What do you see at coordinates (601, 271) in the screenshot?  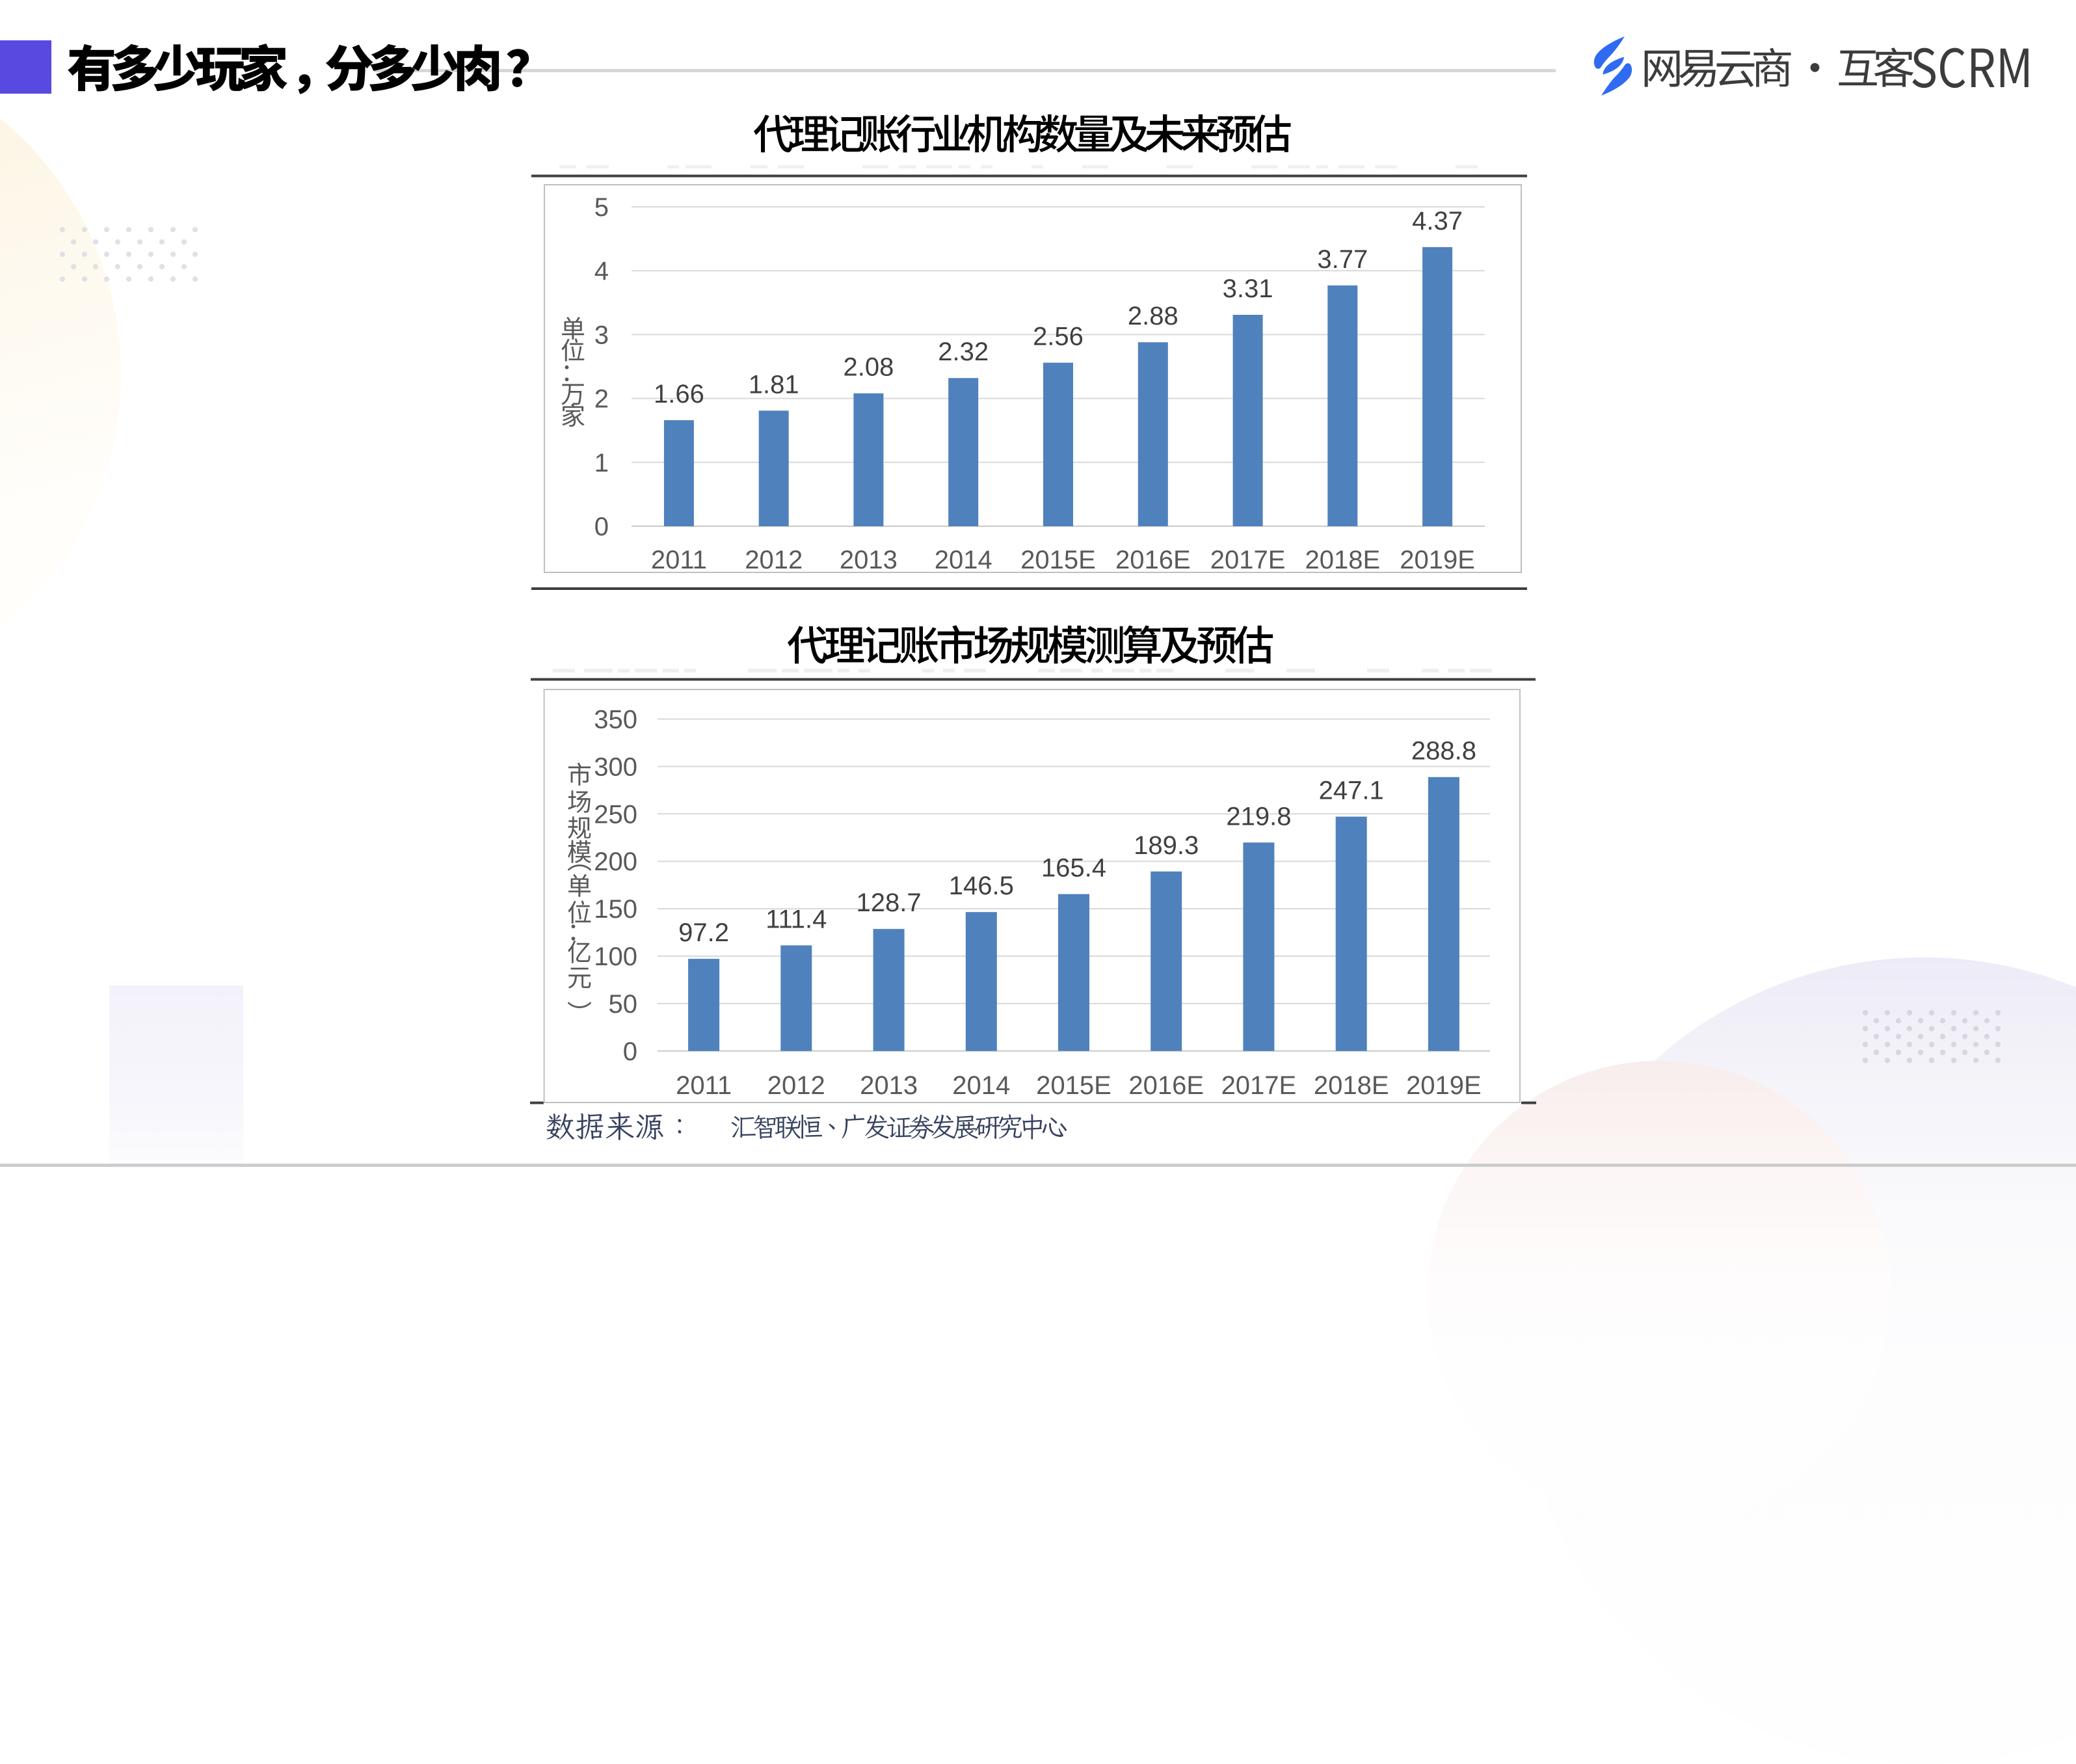 I see `svg-text: 4` at bounding box center [601, 271].